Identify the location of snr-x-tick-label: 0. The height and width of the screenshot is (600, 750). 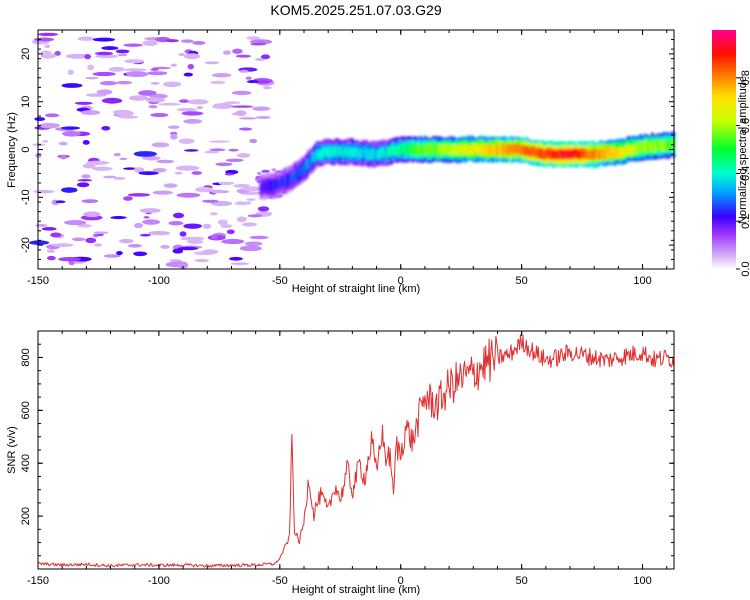
(401, 581).